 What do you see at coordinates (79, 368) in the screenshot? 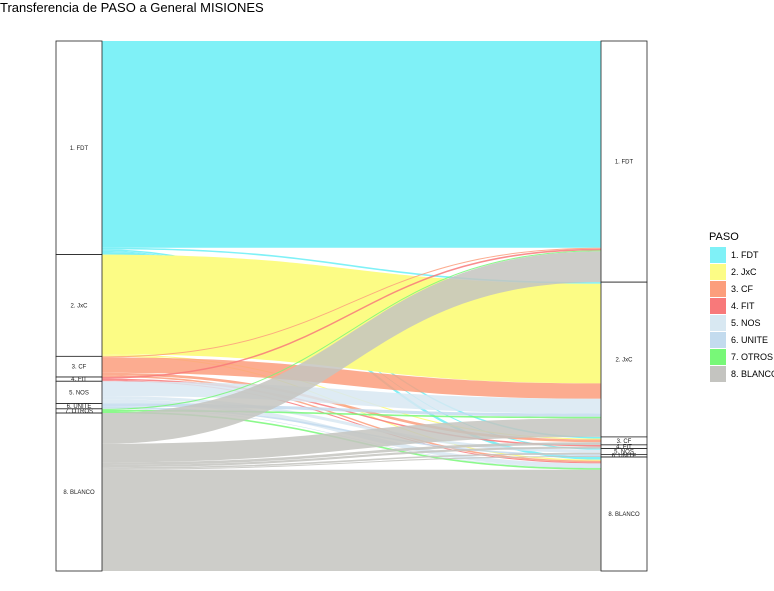
I see `left-stratum-label: 3. CF` at bounding box center [79, 368].